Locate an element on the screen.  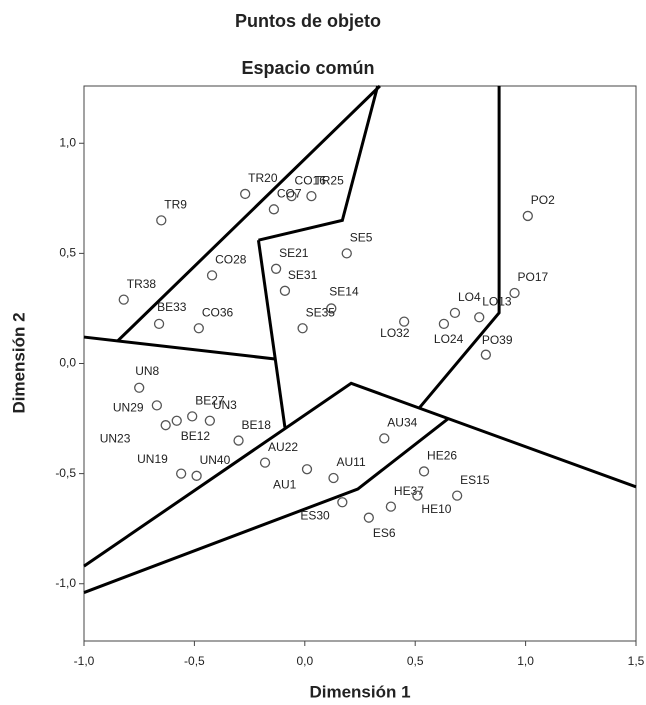
point-label: SE21 is located at coordinates (294, 253).